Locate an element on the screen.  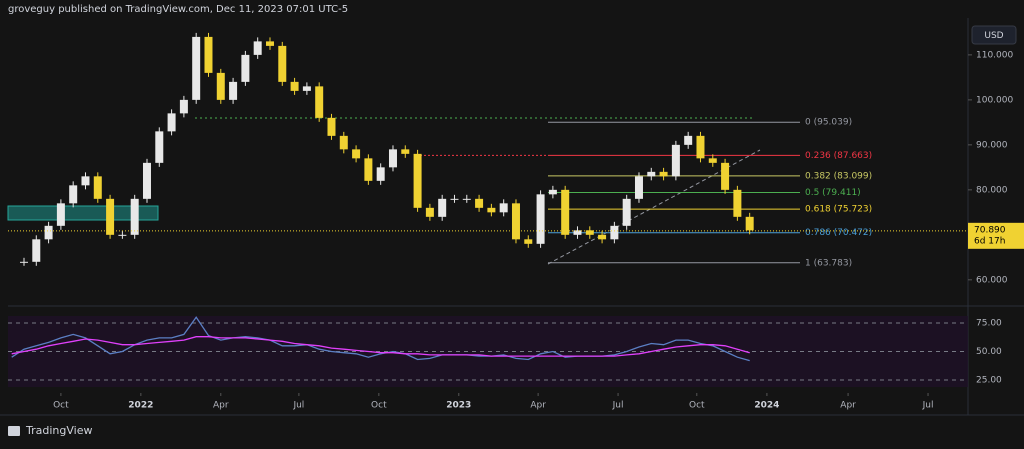
currency-button is located at coordinates (994, 35).